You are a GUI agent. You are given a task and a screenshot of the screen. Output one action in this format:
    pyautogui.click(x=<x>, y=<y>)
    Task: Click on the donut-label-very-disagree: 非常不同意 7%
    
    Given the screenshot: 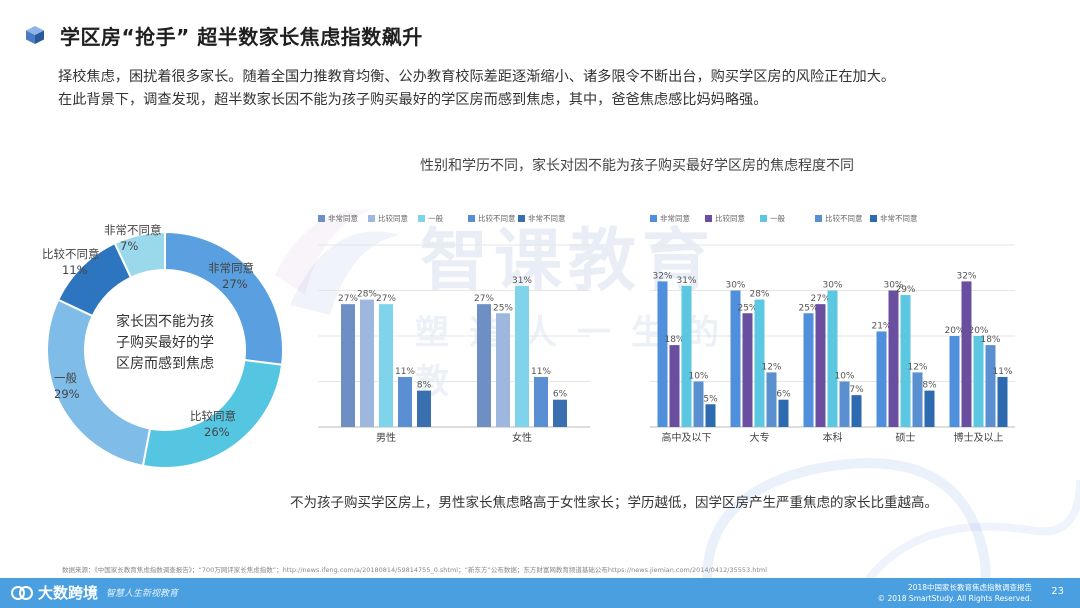 What is the action you would take?
    pyautogui.click(x=133, y=238)
    